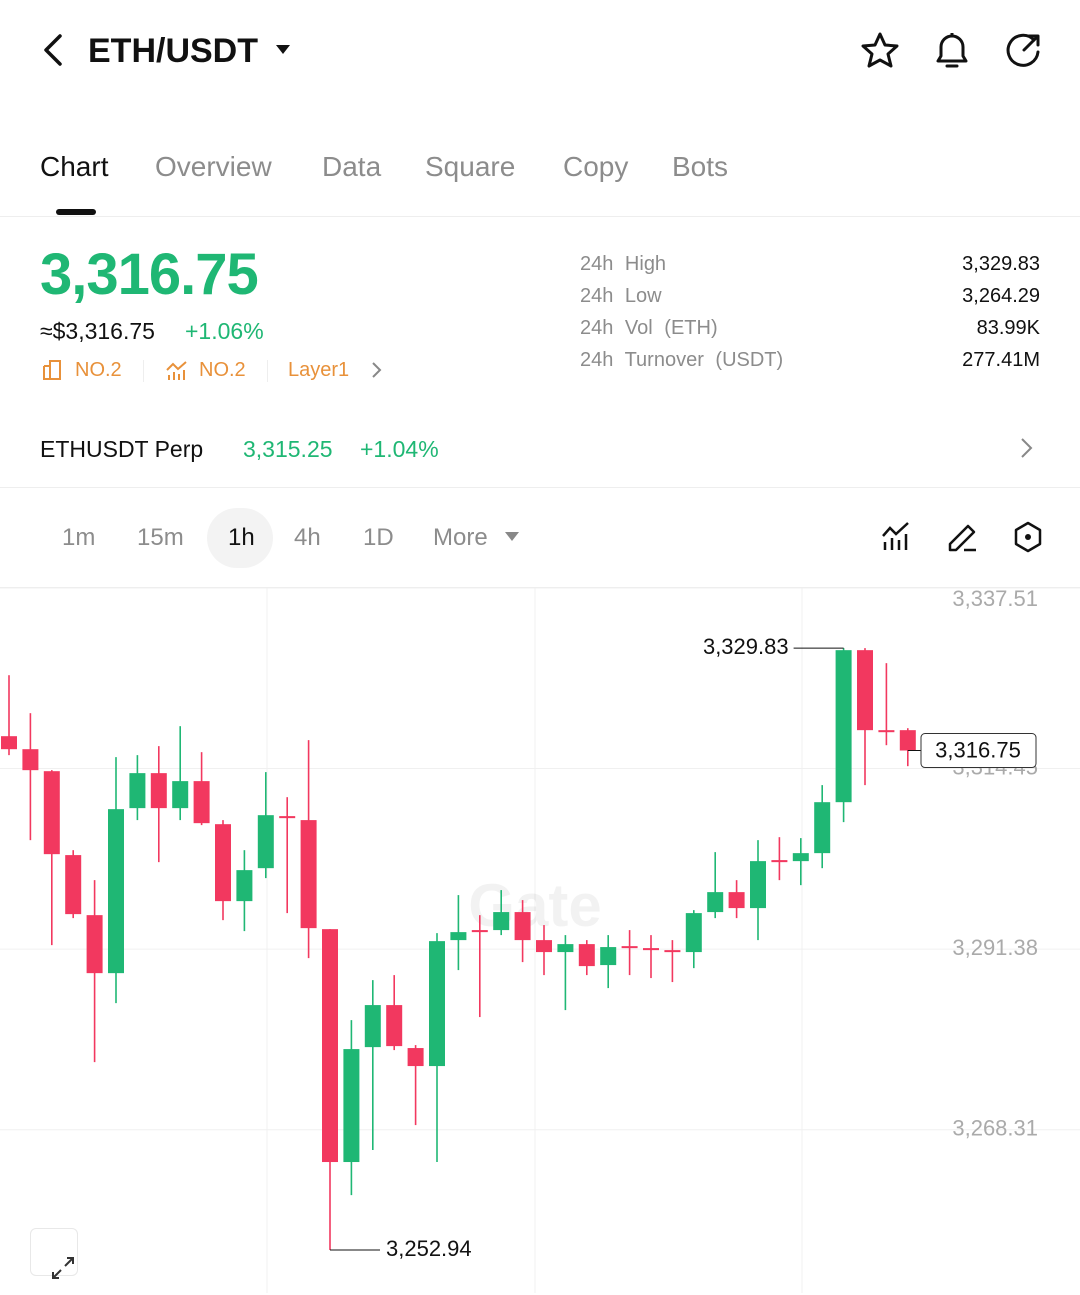 This screenshot has width=1080, height=1295. I want to click on annotation-label: 3,252.94, so click(429, 1248).